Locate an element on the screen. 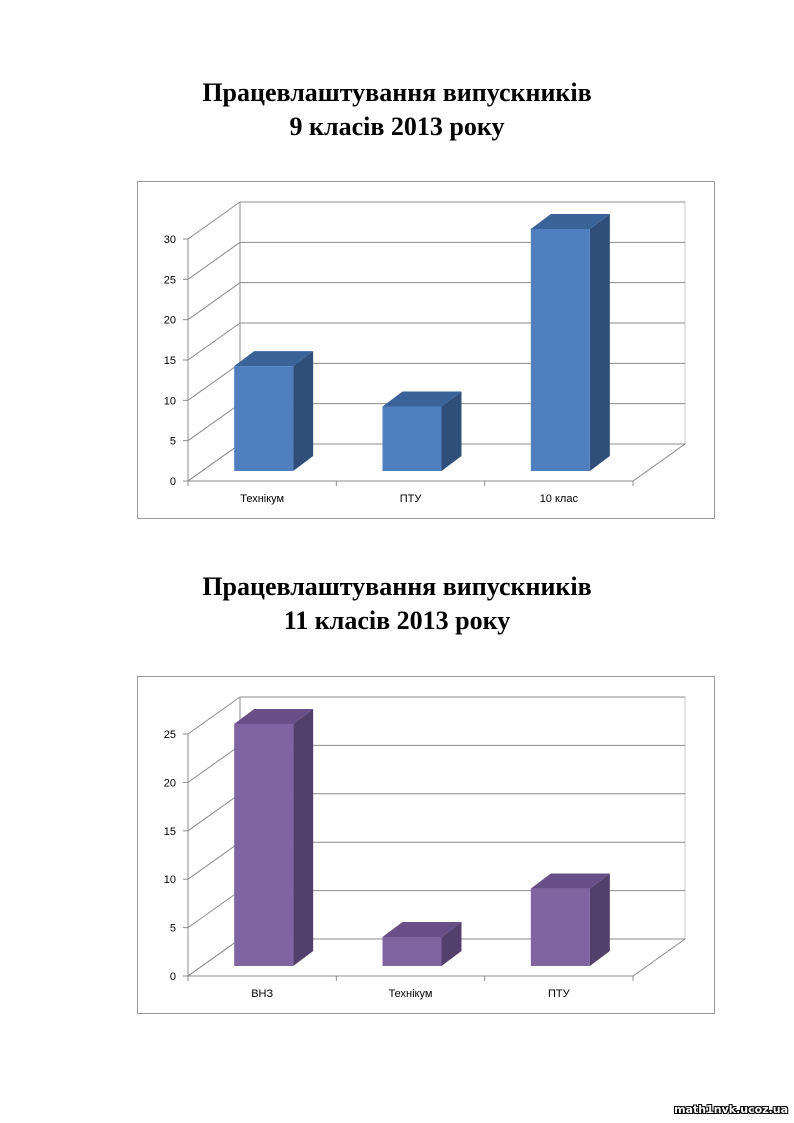 This screenshot has width=794, height=1123. x-tick-label: 10 клас is located at coordinates (559, 499).